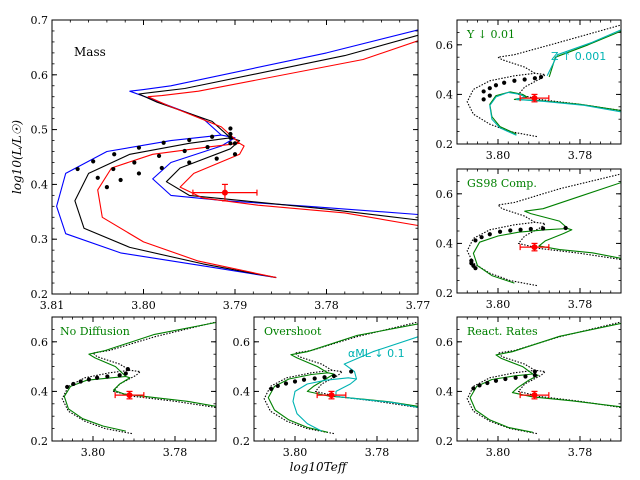  What do you see at coordinates (40, 239) in the screenshot?
I see `y-tick-label: 0.3` at bounding box center [40, 239].